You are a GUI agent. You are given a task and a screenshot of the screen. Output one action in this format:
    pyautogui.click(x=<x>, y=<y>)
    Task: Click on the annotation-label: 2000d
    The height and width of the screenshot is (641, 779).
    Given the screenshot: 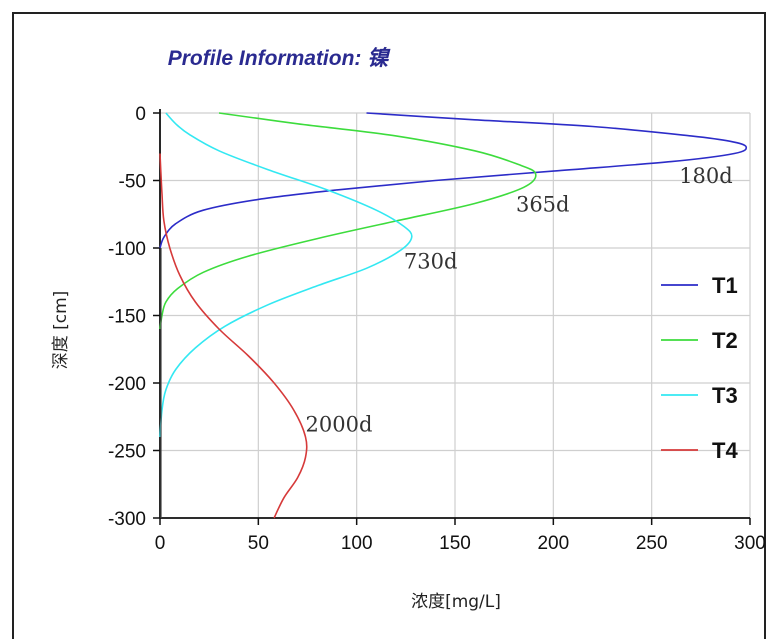 What is the action you would take?
    pyautogui.click(x=339, y=425)
    